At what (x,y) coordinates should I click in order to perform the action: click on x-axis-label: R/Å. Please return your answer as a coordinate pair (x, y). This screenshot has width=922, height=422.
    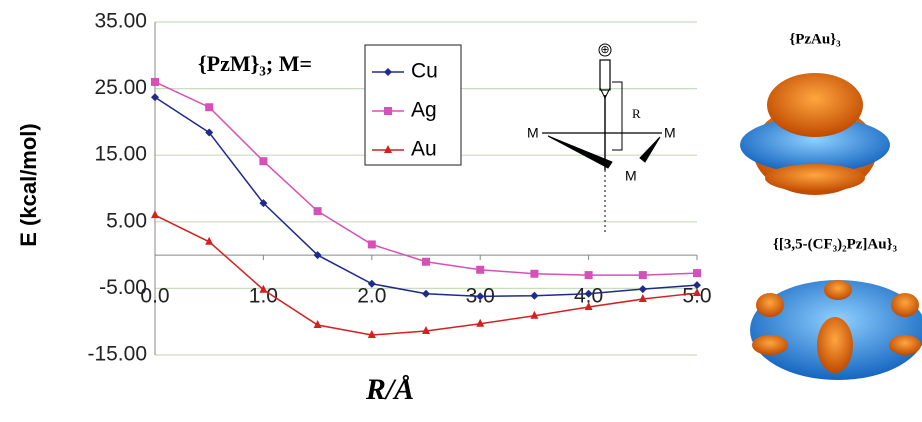
    Looking at the image, I should click on (389, 389).